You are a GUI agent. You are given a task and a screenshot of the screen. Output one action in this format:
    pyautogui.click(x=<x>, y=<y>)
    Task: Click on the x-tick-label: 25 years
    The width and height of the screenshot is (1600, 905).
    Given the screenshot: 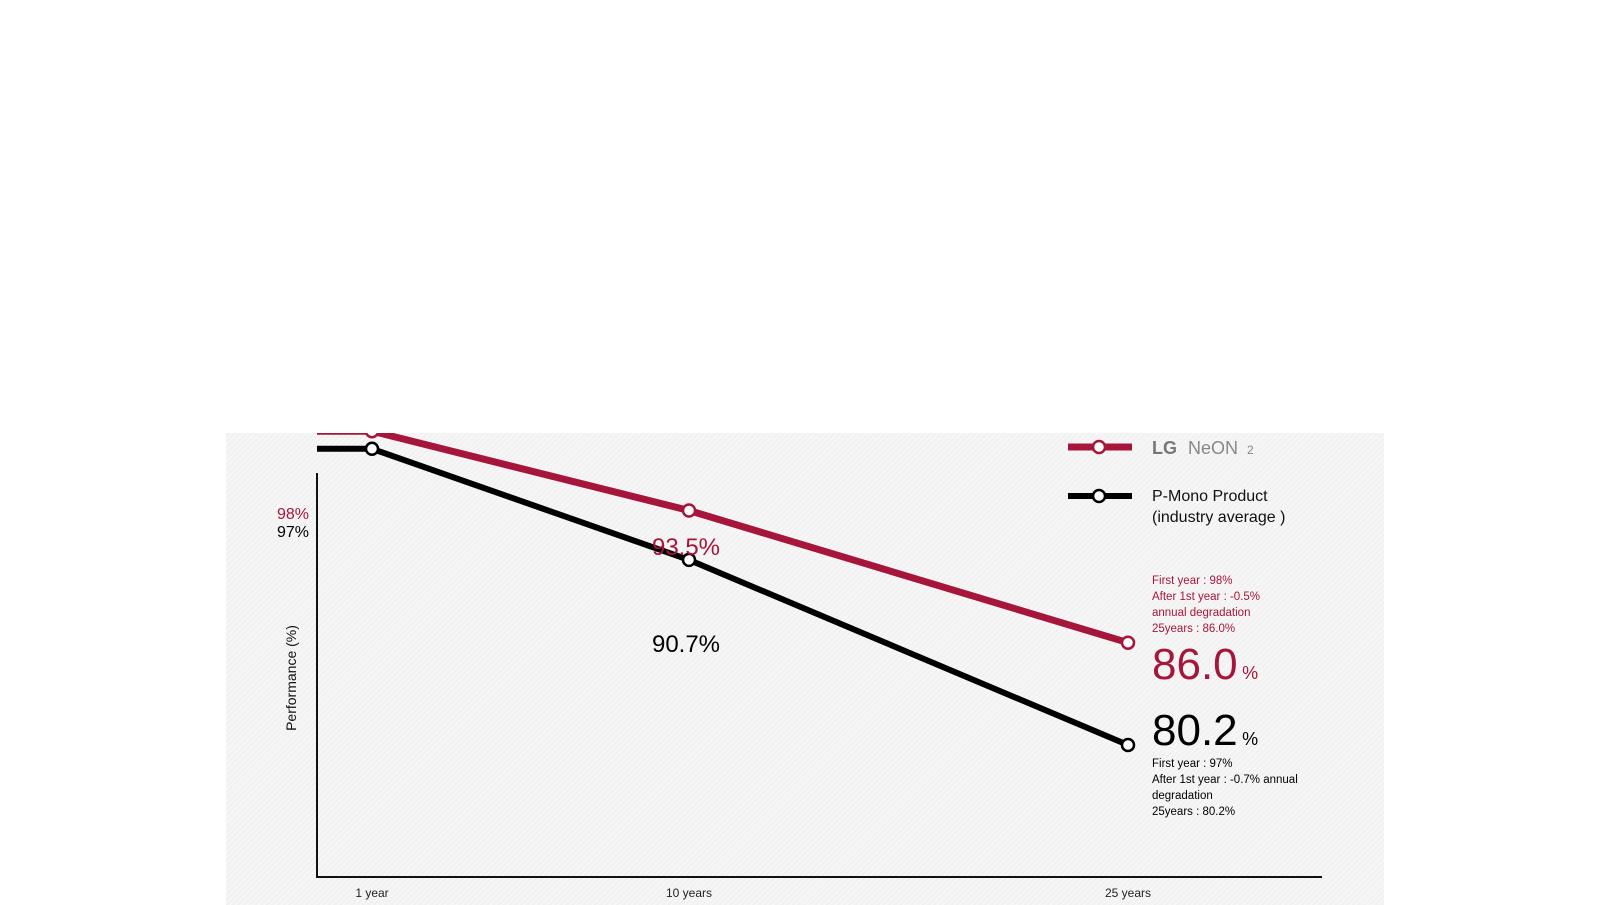 What is the action you would take?
    pyautogui.click(x=1128, y=893)
    